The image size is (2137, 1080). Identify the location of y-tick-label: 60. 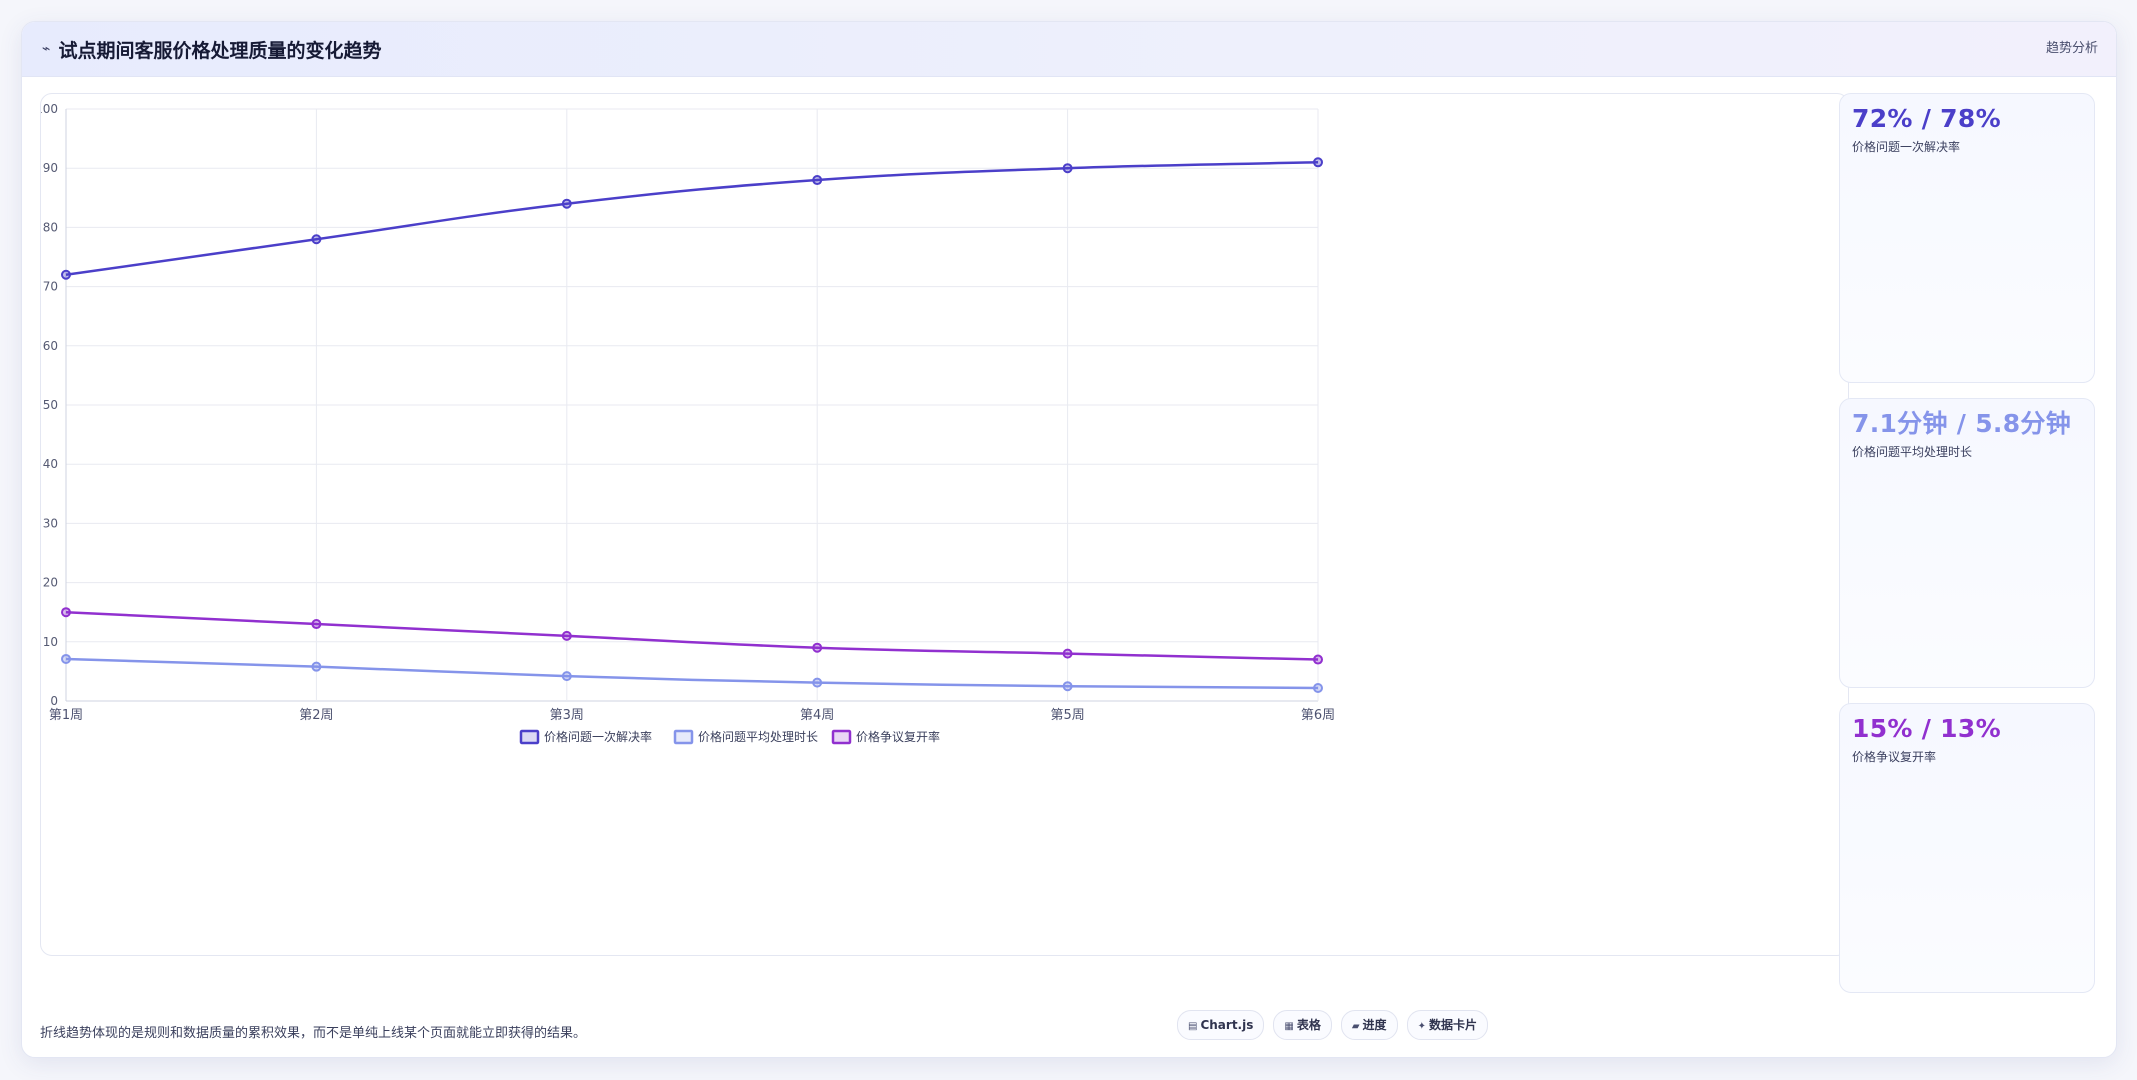
(50, 346).